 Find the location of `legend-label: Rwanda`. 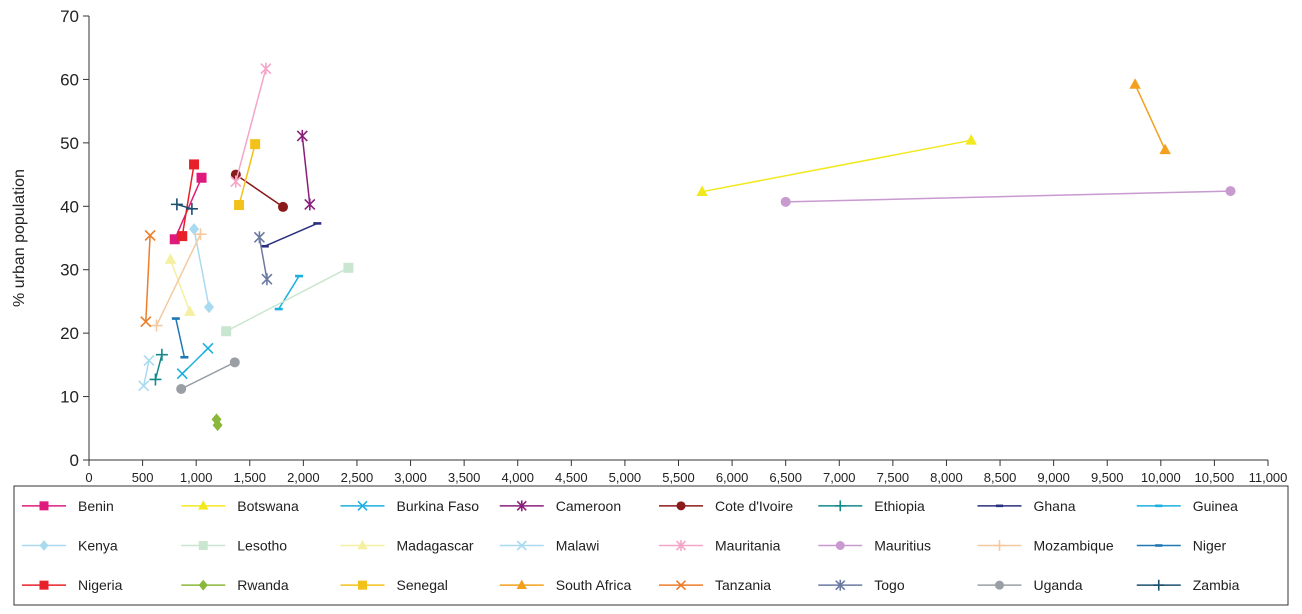

legend-label: Rwanda is located at coordinates (263, 585).